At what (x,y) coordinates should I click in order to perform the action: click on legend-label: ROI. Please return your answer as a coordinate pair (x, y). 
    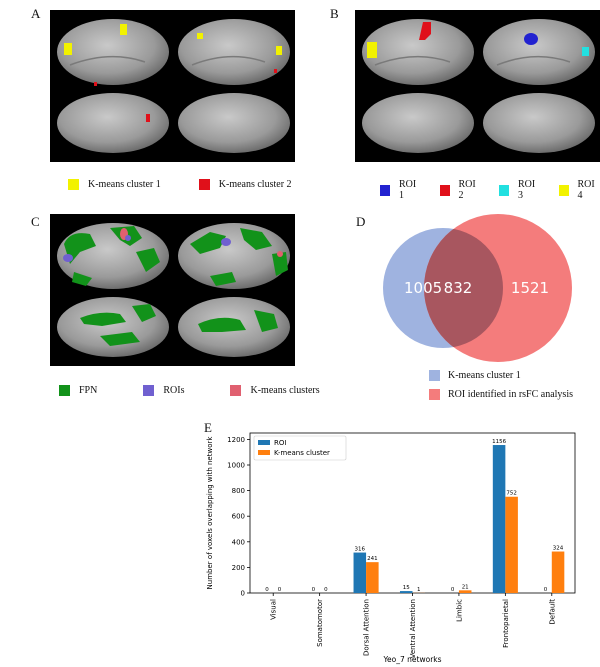
    Looking at the image, I should click on (280, 443).